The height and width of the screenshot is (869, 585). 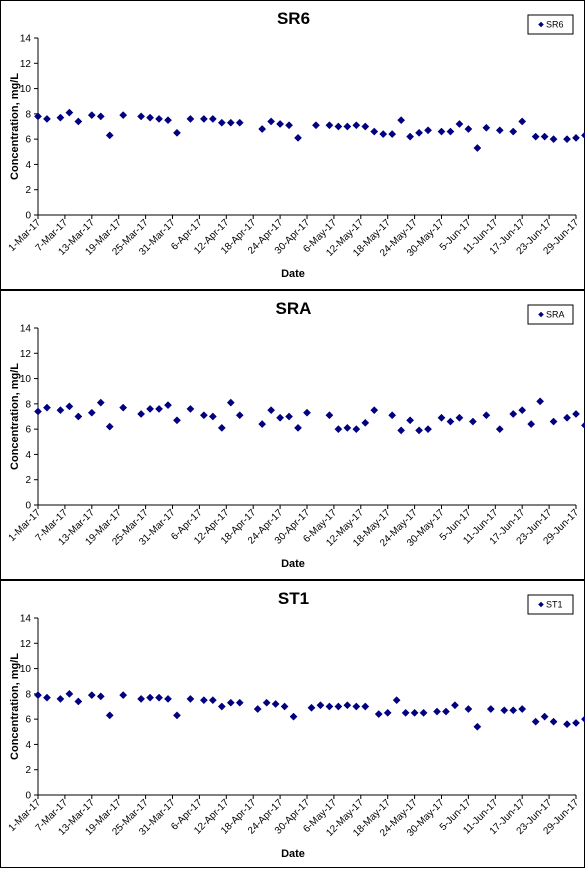 I want to click on x-axis-label: Date, so click(x=293, y=854).